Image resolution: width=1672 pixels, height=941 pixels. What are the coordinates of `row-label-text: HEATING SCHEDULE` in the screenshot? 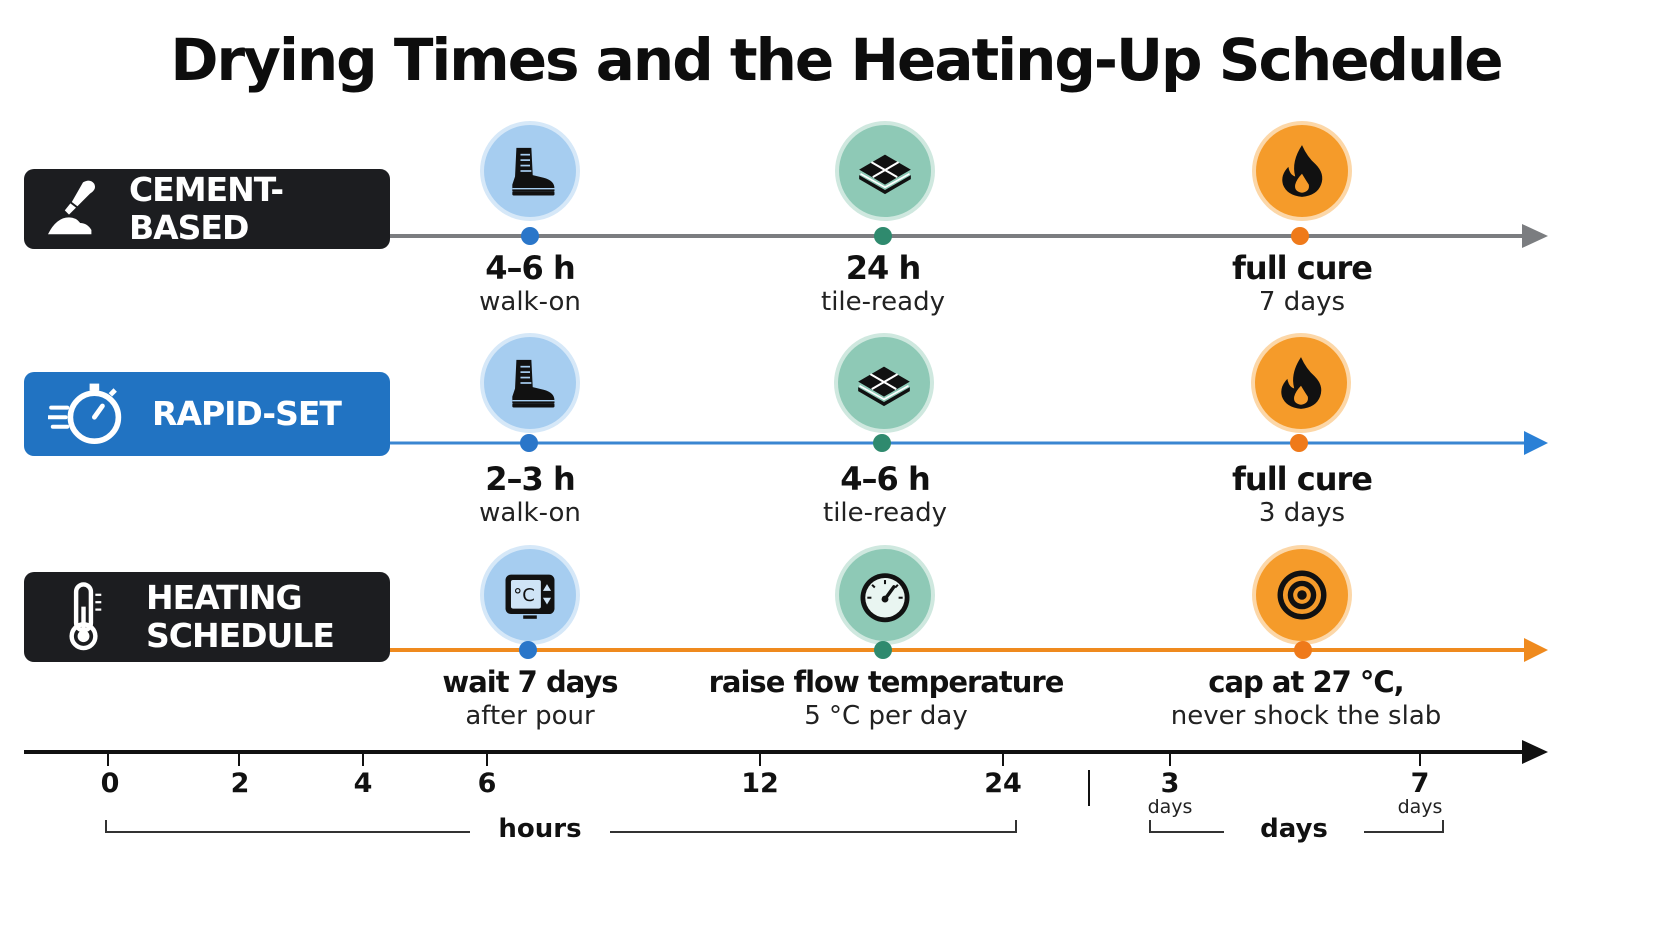 It's located at (240, 616).